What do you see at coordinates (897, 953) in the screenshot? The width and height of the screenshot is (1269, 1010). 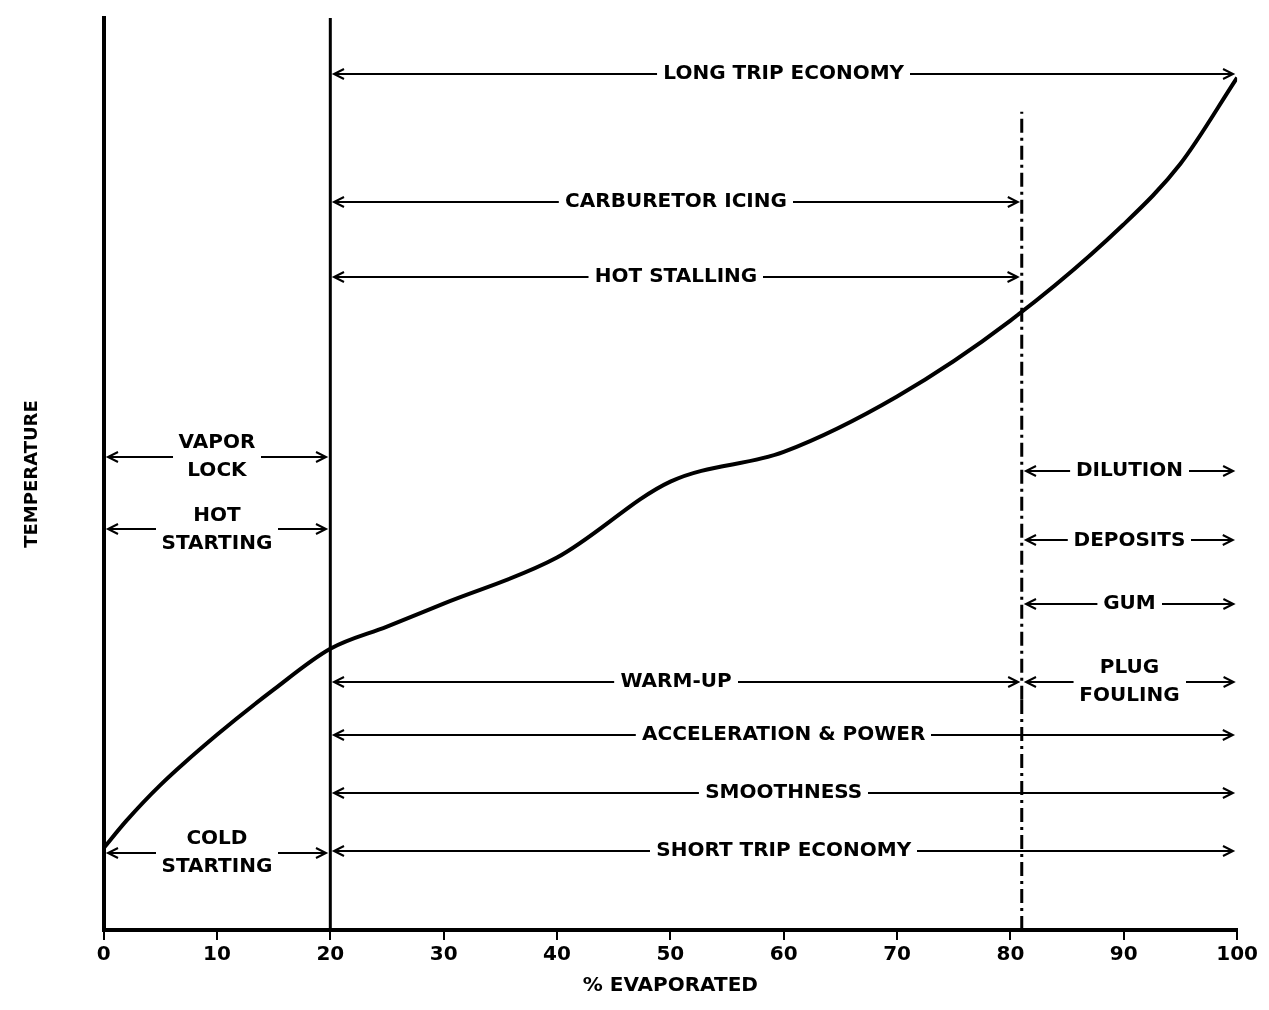 I see `x-tick-label: 70` at bounding box center [897, 953].